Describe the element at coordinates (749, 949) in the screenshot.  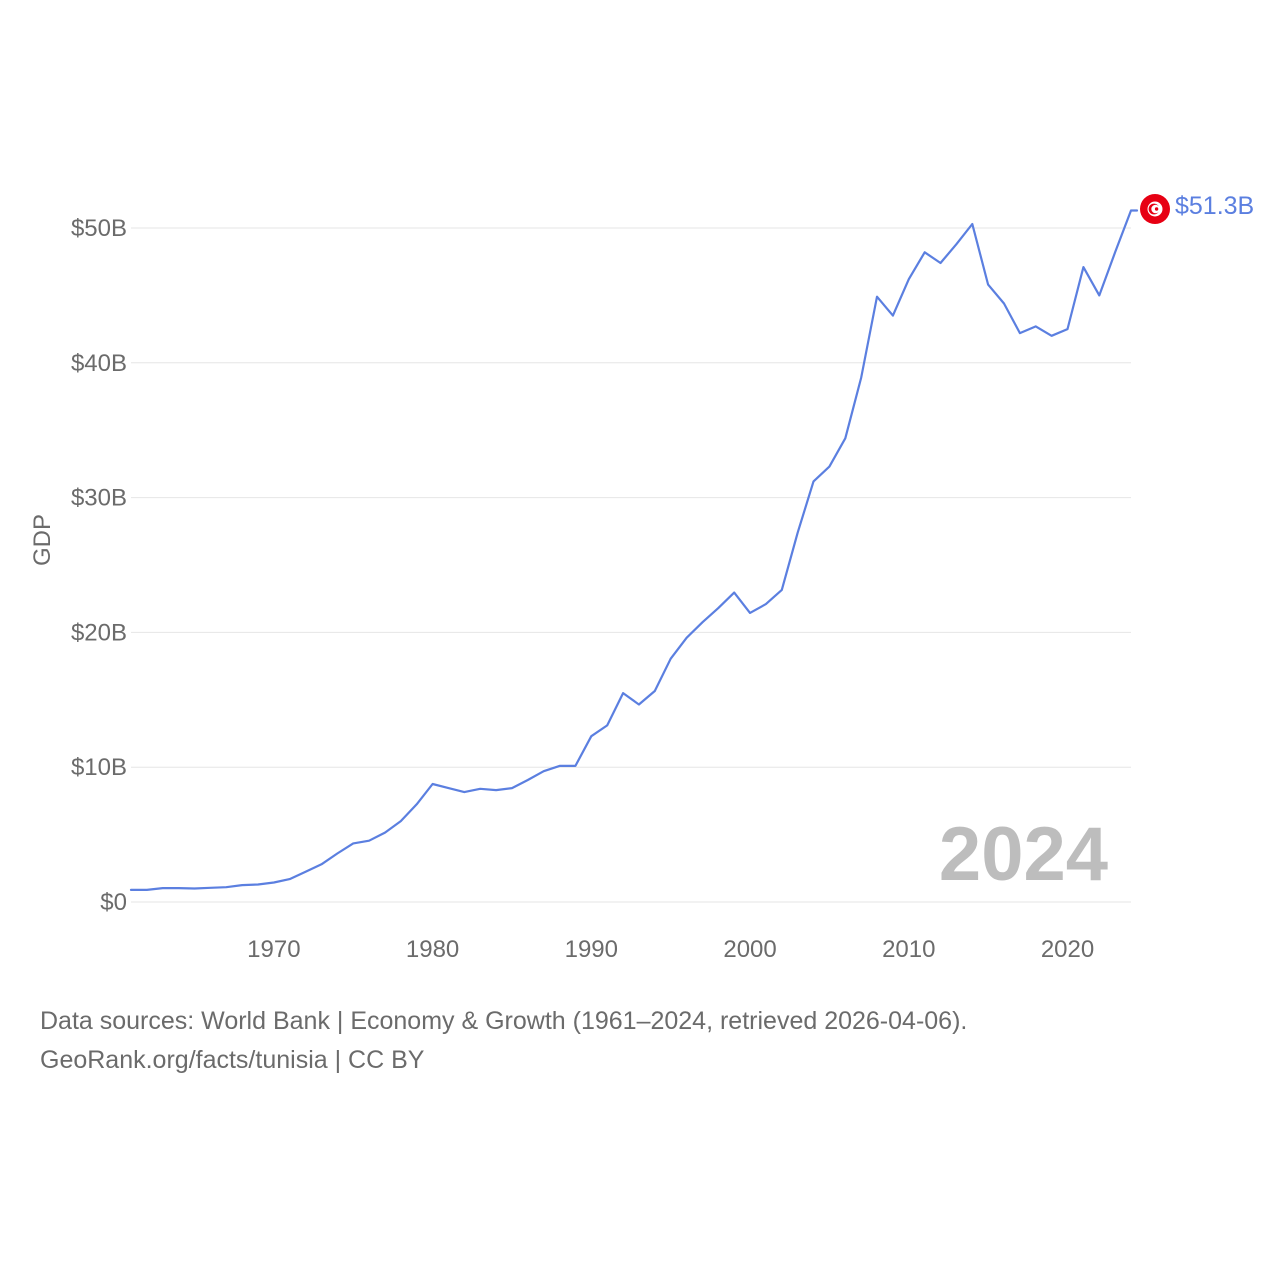
I see `x-tick-label: 2000` at that location.